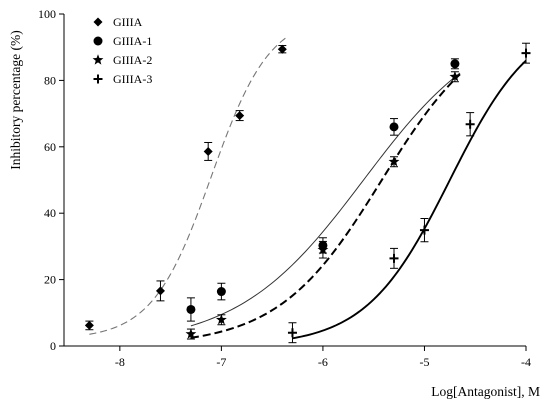  Describe the element at coordinates (526, 362) in the screenshot. I see `x-tick-label: -4` at that location.